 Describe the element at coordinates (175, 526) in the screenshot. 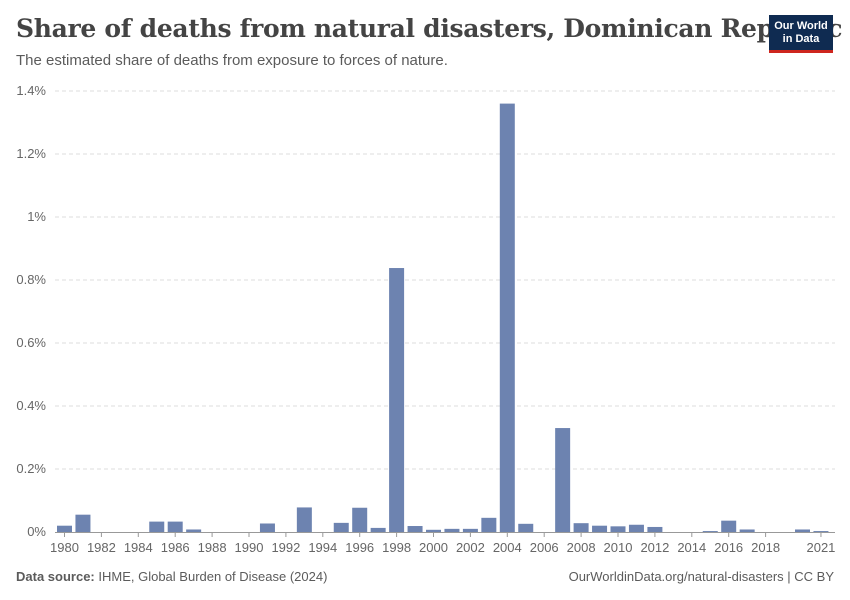

I see `bar-1986` at that location.